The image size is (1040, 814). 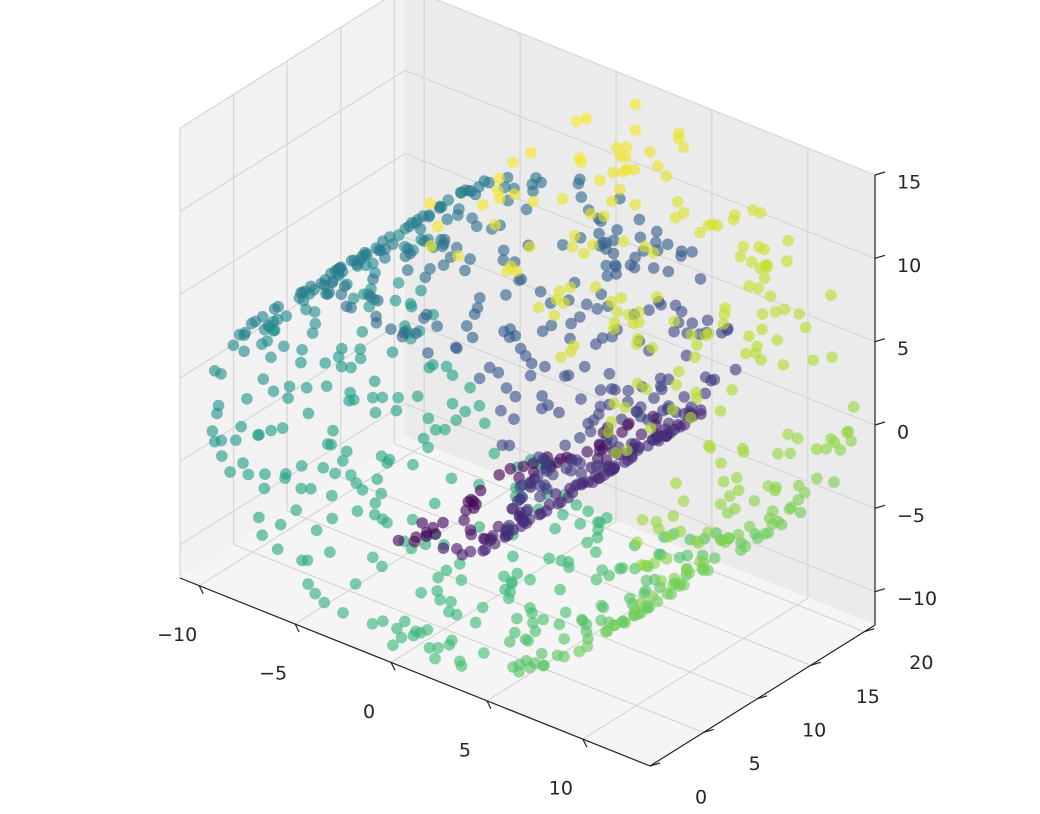 What do you see at coordinates (695, 668) in the screenshot?
I see `grid-line-x-floor` at bounding box center [695, 668].